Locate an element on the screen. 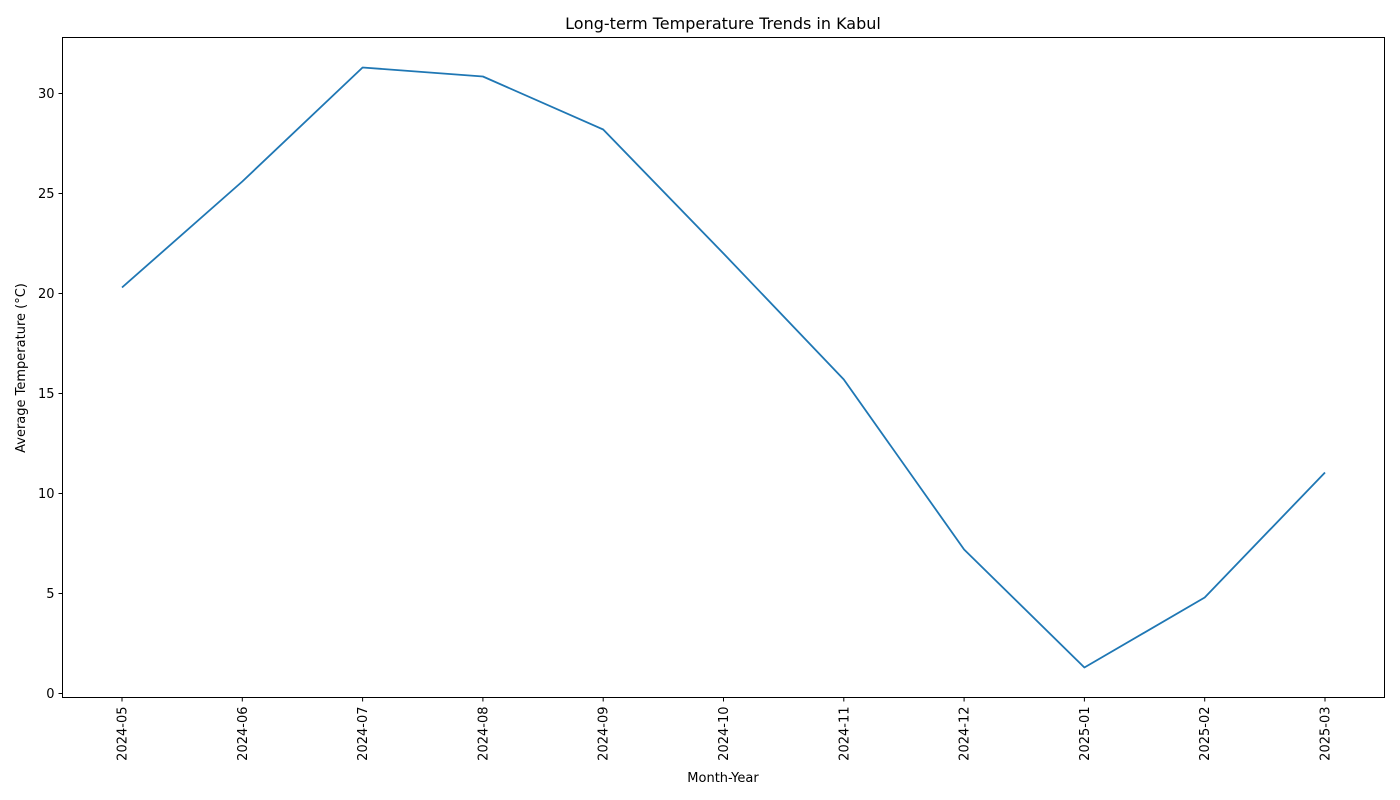 The image size is (1400, 800). y-tick-label: 0 is located at coordinates (50, 694).